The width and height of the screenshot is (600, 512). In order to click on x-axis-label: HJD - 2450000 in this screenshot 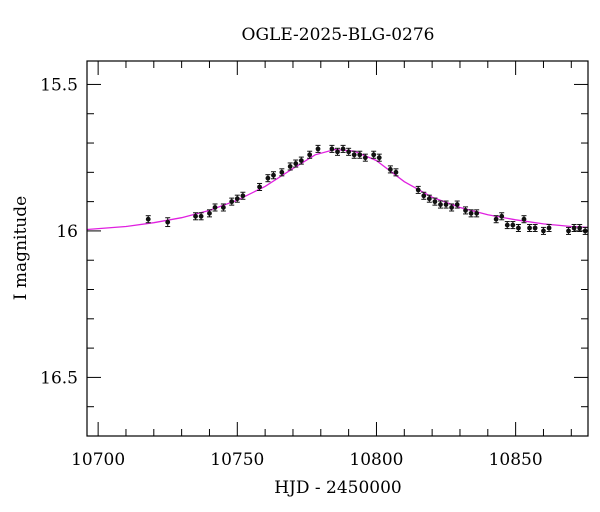, I will do `click(338, 488)`.